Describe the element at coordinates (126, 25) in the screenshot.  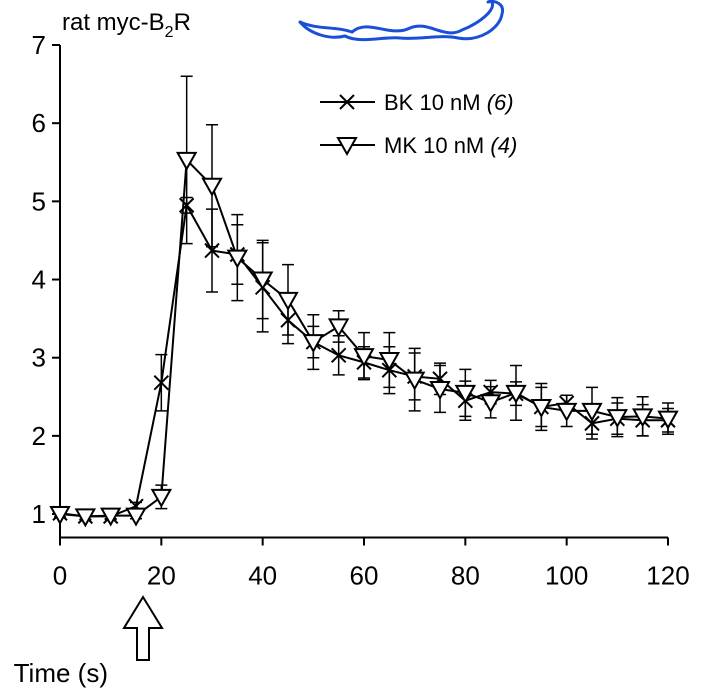
I see `chart-title: rat myc-B2R` at that location.